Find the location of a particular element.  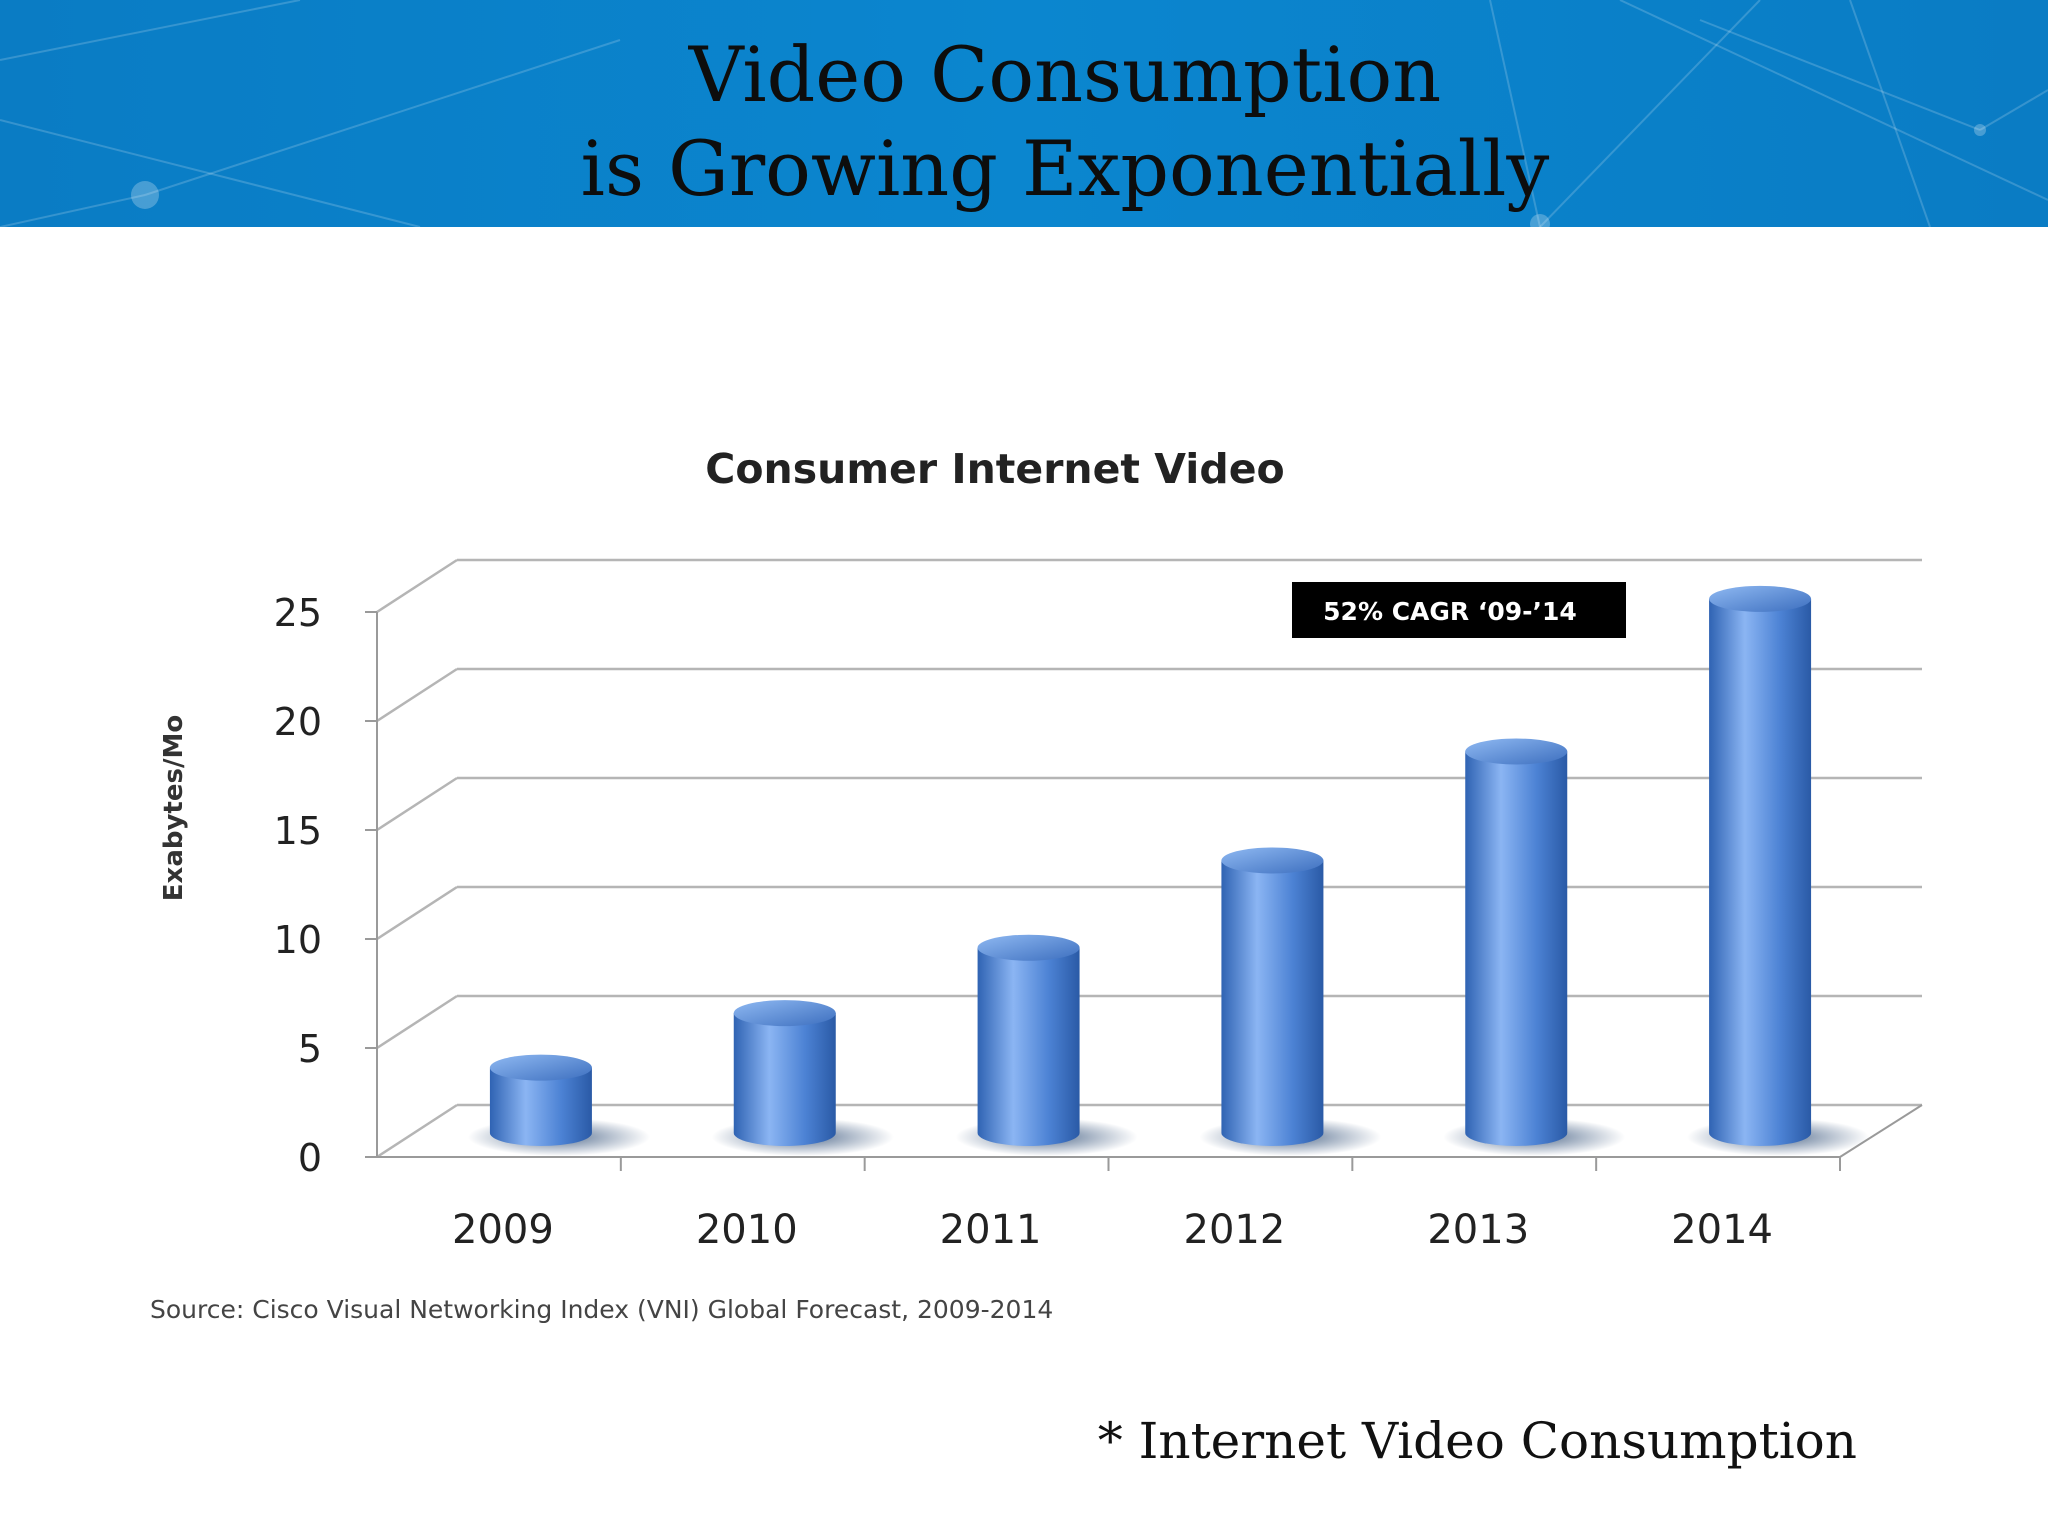

y-tick-label: 0 is located at coordinates (310, 1158).